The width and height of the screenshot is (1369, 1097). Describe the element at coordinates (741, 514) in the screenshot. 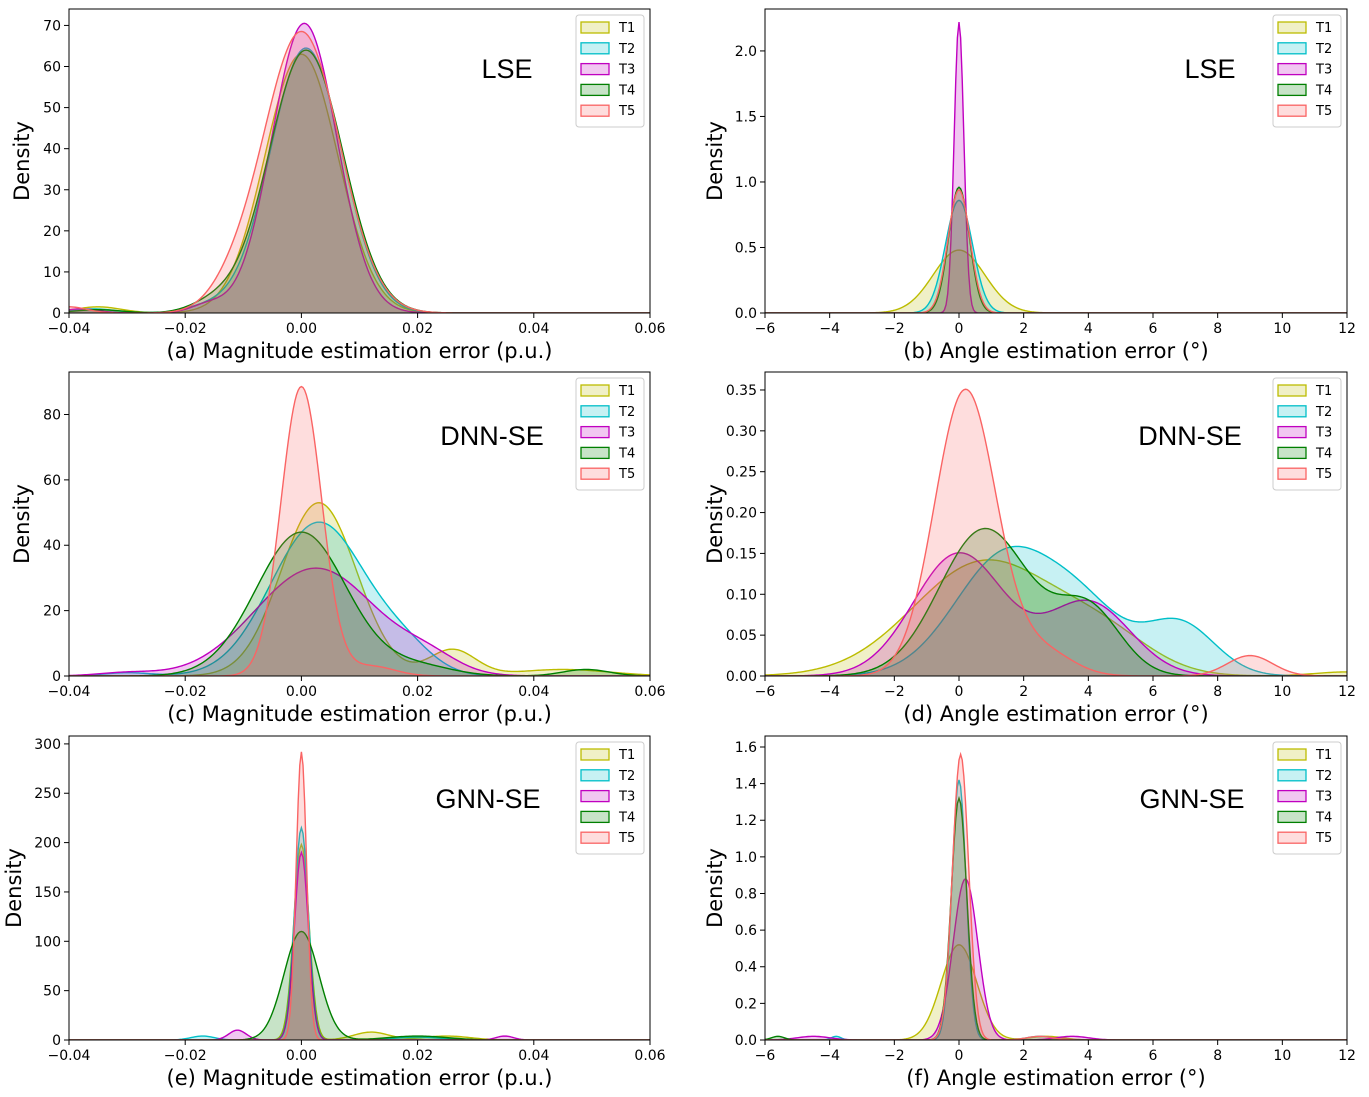

I see `y-tick-label: 0.20` at that location.